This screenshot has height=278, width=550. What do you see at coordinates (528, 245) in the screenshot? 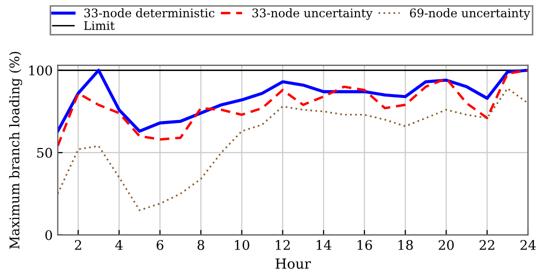
I see `x-tick-label: 24` at bounding box center [528, 245].